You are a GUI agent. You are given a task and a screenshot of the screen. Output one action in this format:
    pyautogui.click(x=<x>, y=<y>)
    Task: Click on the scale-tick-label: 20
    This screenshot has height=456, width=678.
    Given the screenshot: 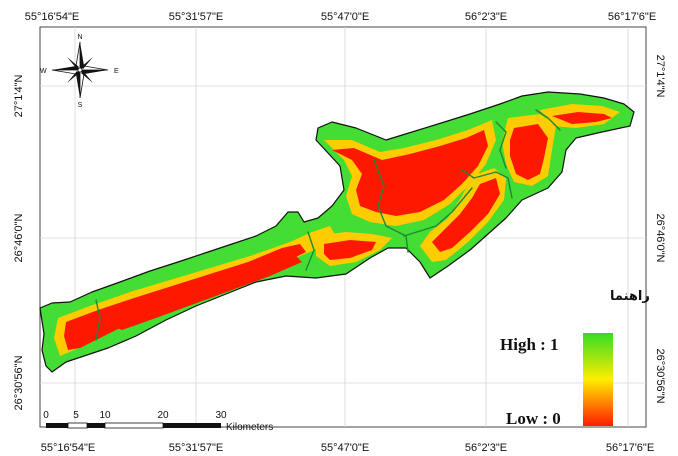 What is the action you would take?
    pyautogui.click(x=163, y=415)
    